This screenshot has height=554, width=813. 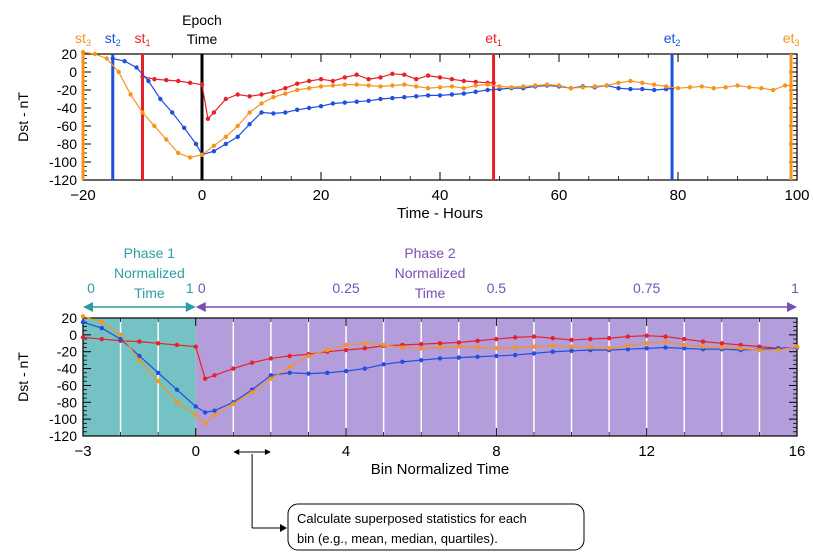 I want to click on phase1-arrowhead, so click(x=190, y=307).